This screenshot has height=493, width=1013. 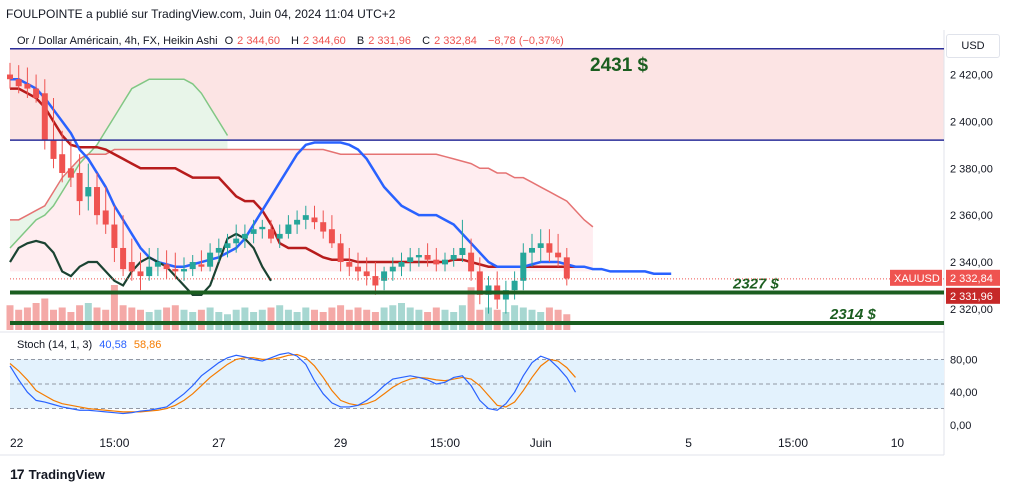 I want to click on tradingview-footer: 17 TradingView, so click(x=57, y=474).